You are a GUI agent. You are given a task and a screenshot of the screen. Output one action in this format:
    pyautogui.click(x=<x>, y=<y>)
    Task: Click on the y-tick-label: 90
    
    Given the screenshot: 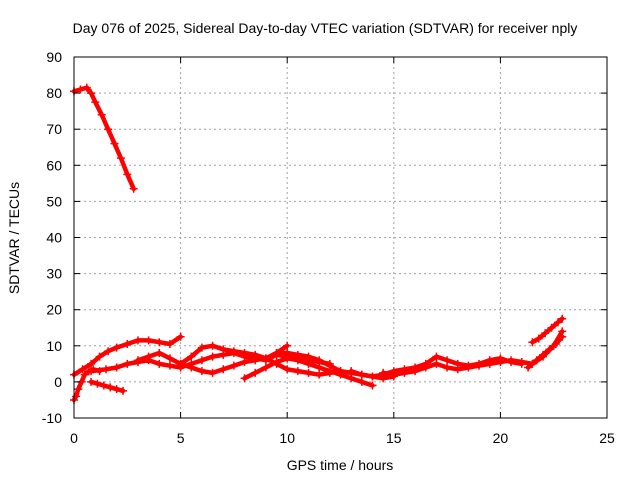 What is the action you would take?
    pyautogui.click(x=54, y=57)
    